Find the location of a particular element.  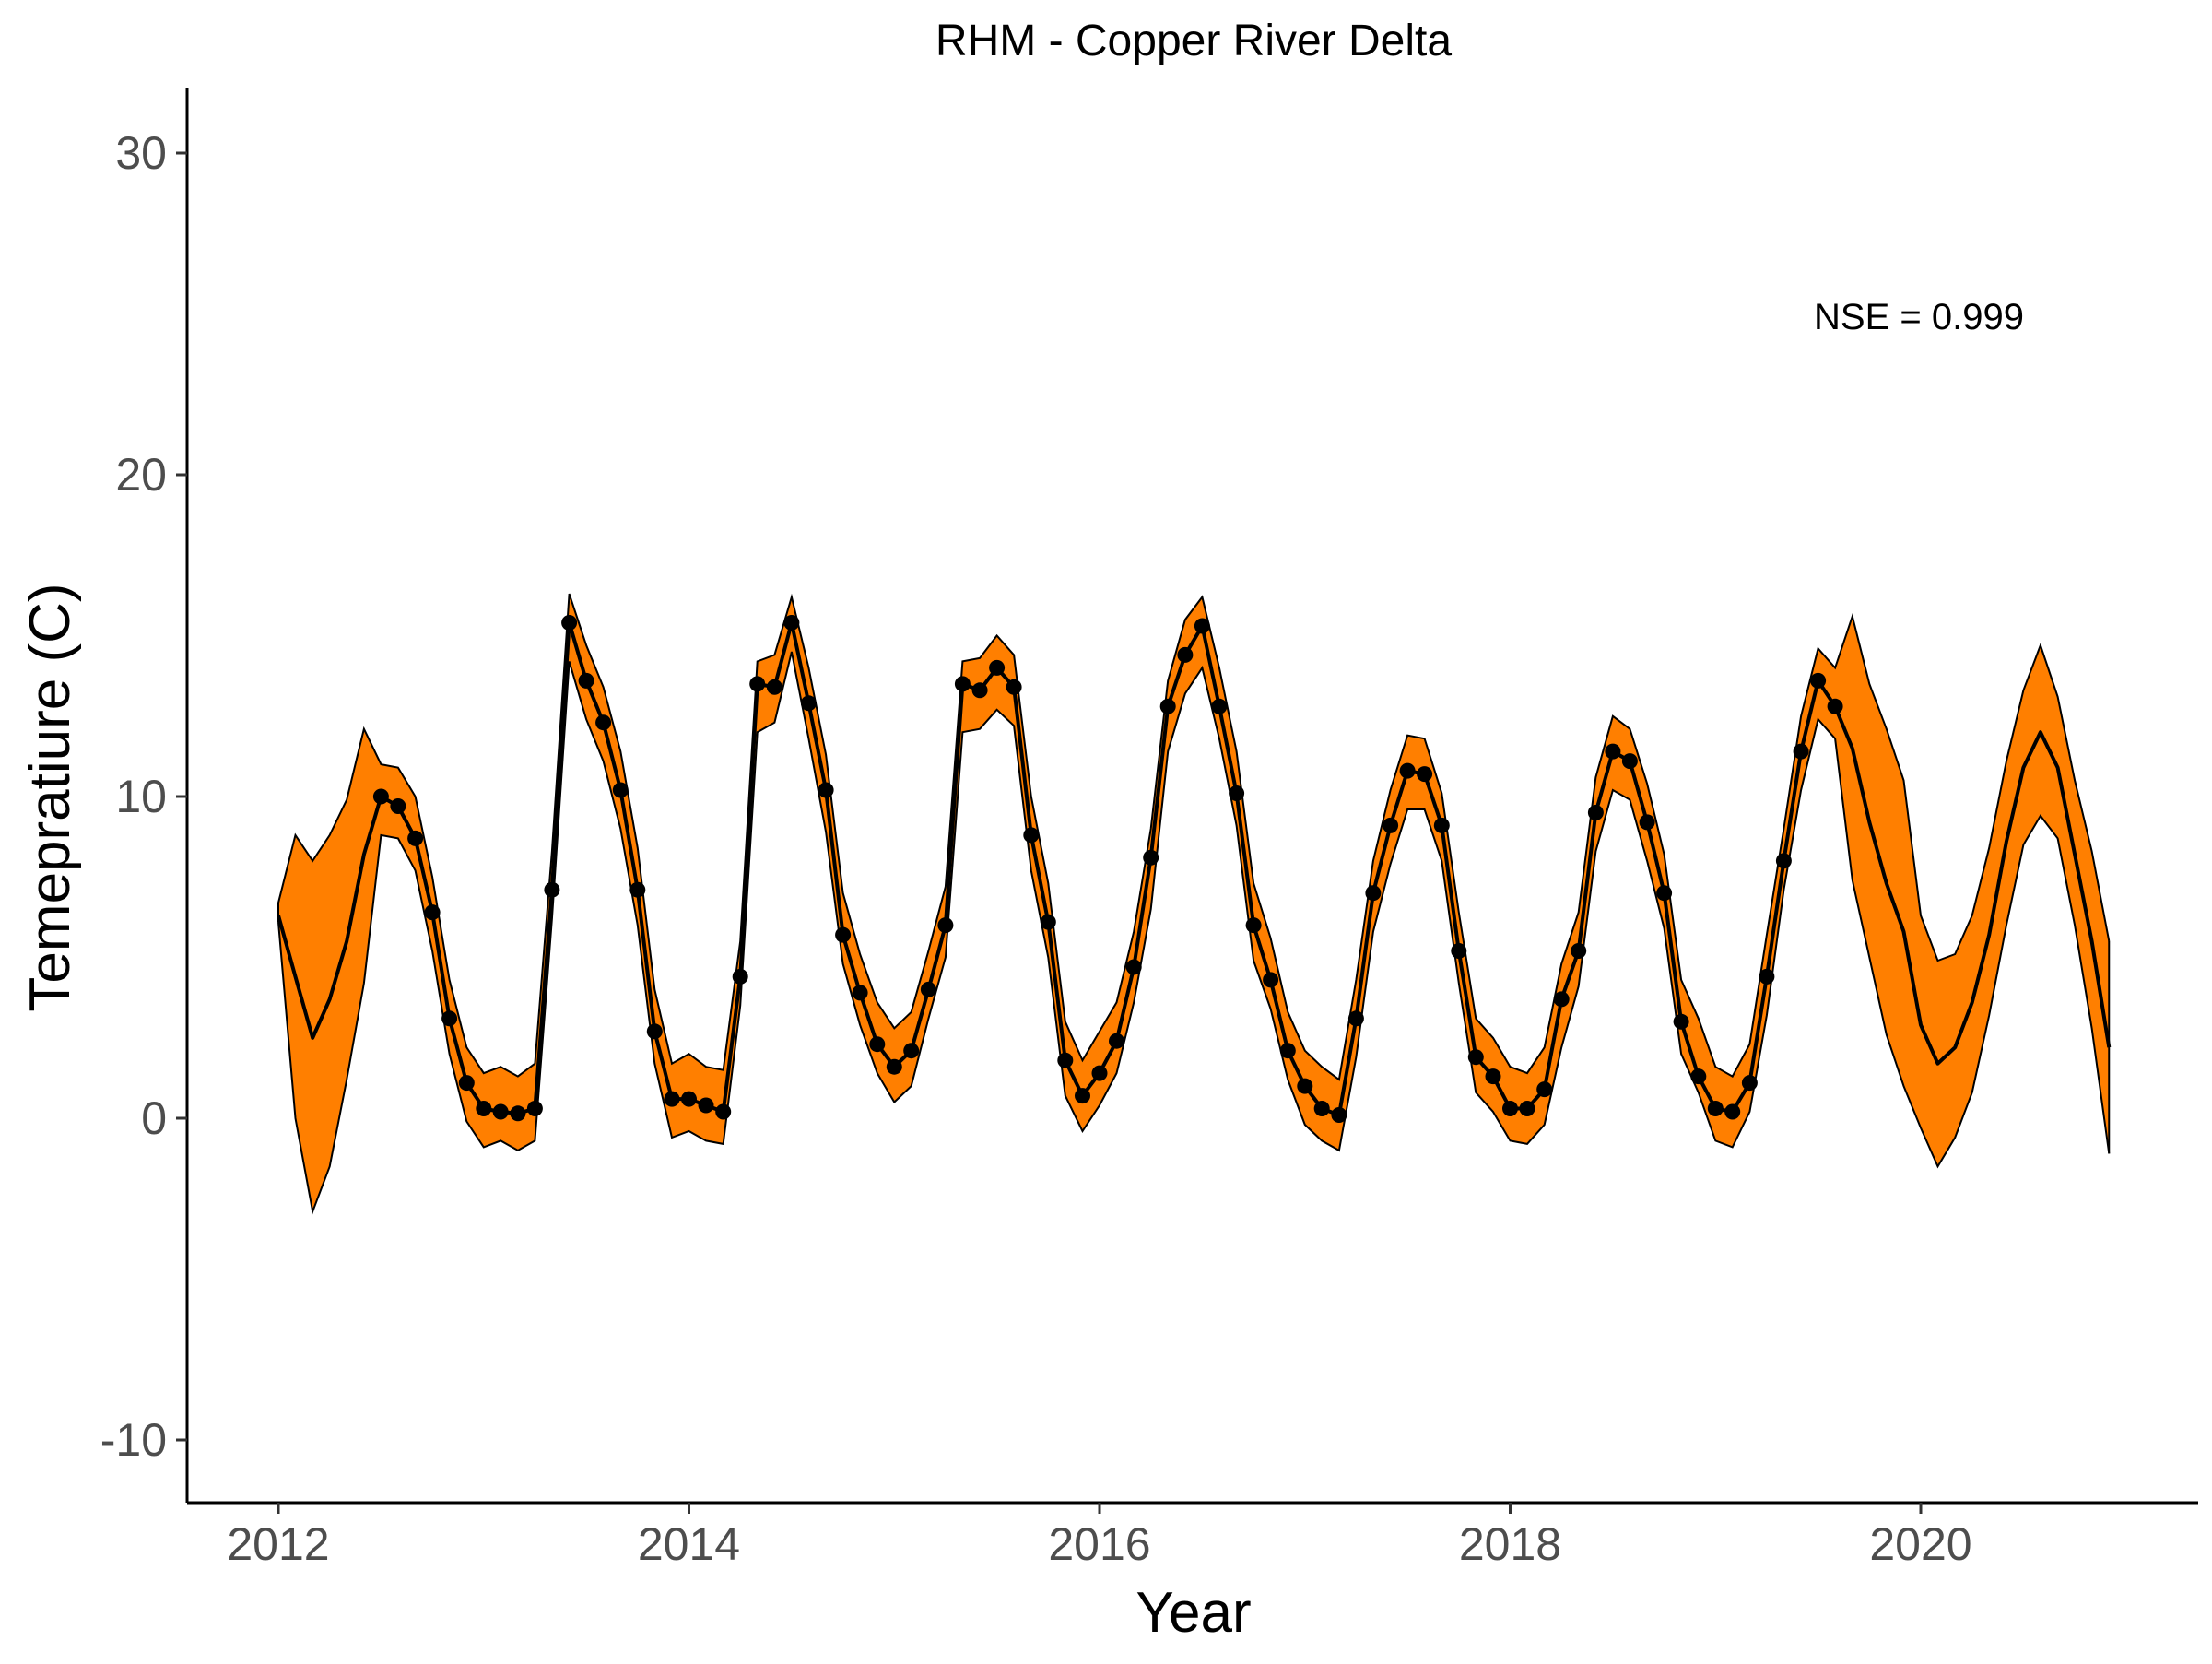

x-tick-label: 2014 is located at coordinates (689, 1544).